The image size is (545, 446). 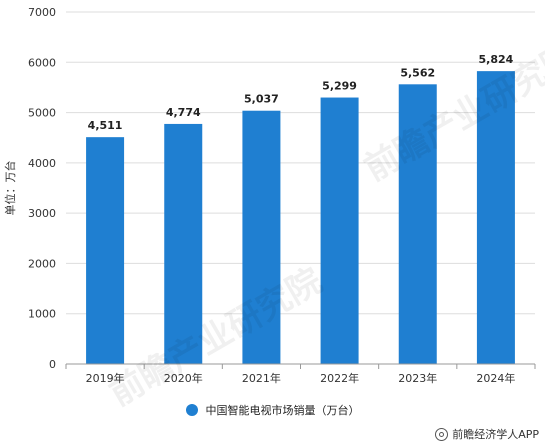 I want to click on data-label: 5,037, so click(x=261, y=99).